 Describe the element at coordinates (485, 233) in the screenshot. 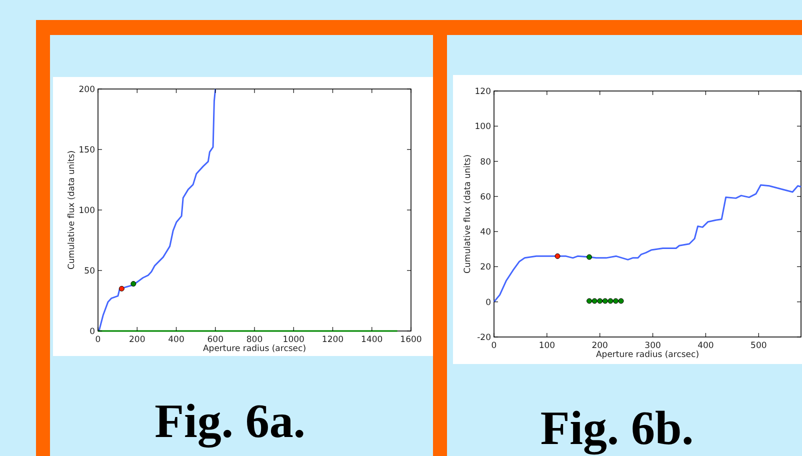

I see `y-tick-label: 40` at that location.